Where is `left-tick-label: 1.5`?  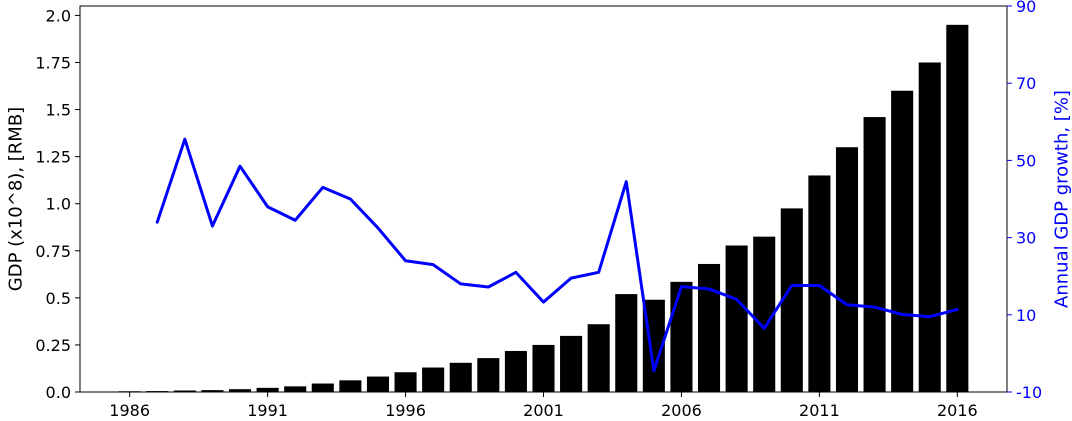
left-tick-label: 1.5 is located at coordinates (58, 110).